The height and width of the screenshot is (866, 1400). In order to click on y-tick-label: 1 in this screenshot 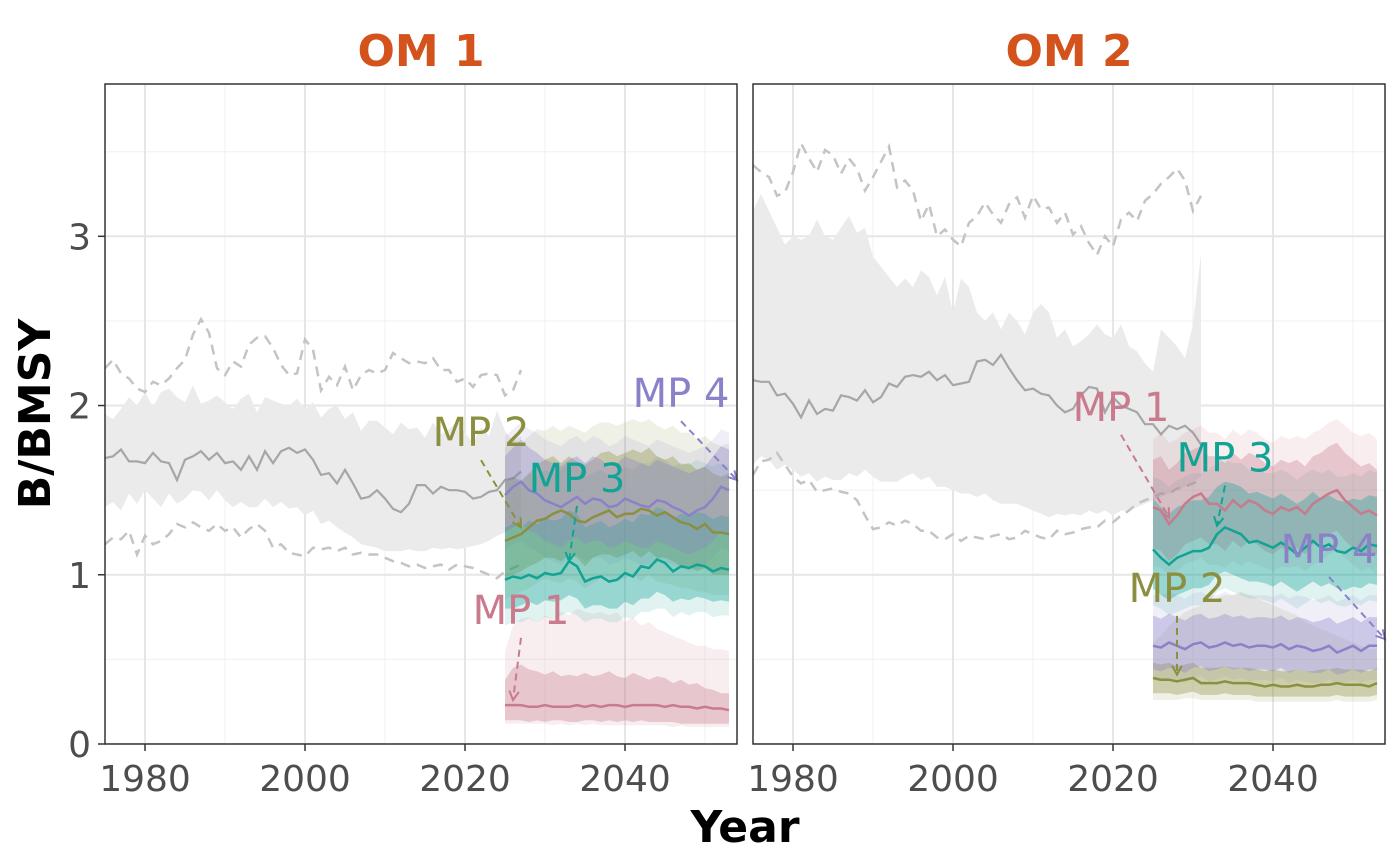, I will do `click(79, 576)`.